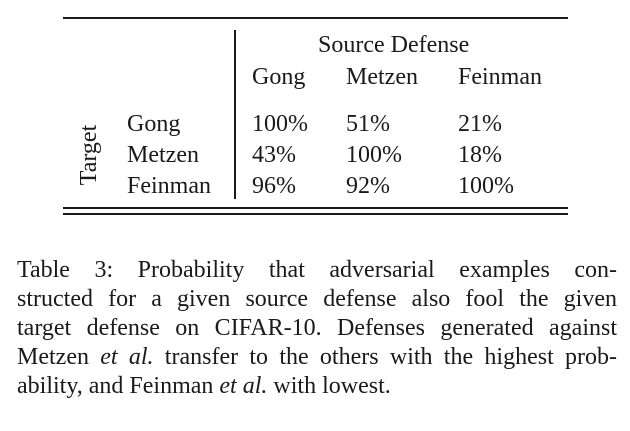  I want to click on row-label-feinman: Feinman, so click(169, 186).